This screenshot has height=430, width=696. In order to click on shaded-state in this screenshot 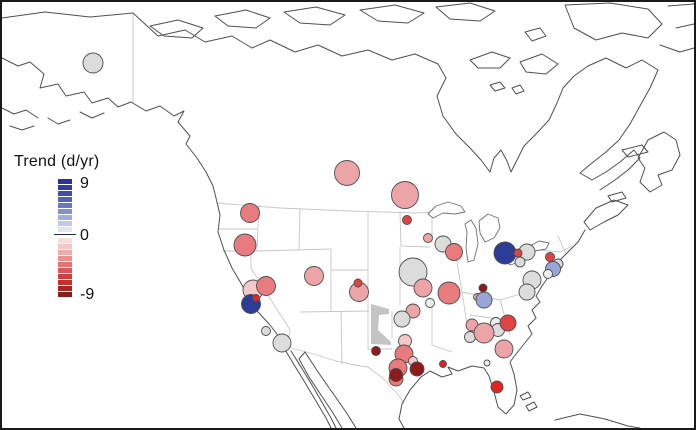, I will do `click(381, 324)`.